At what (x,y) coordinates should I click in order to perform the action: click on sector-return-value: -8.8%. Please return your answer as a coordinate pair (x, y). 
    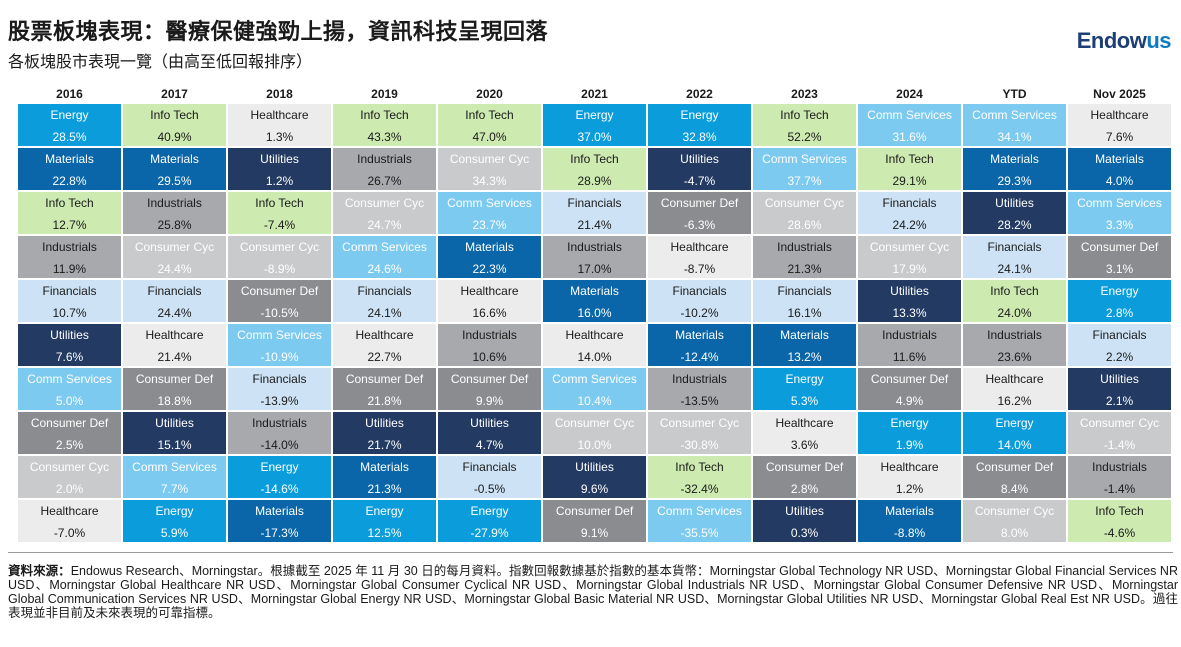
    Looking at the image, I should click on (909, 533).